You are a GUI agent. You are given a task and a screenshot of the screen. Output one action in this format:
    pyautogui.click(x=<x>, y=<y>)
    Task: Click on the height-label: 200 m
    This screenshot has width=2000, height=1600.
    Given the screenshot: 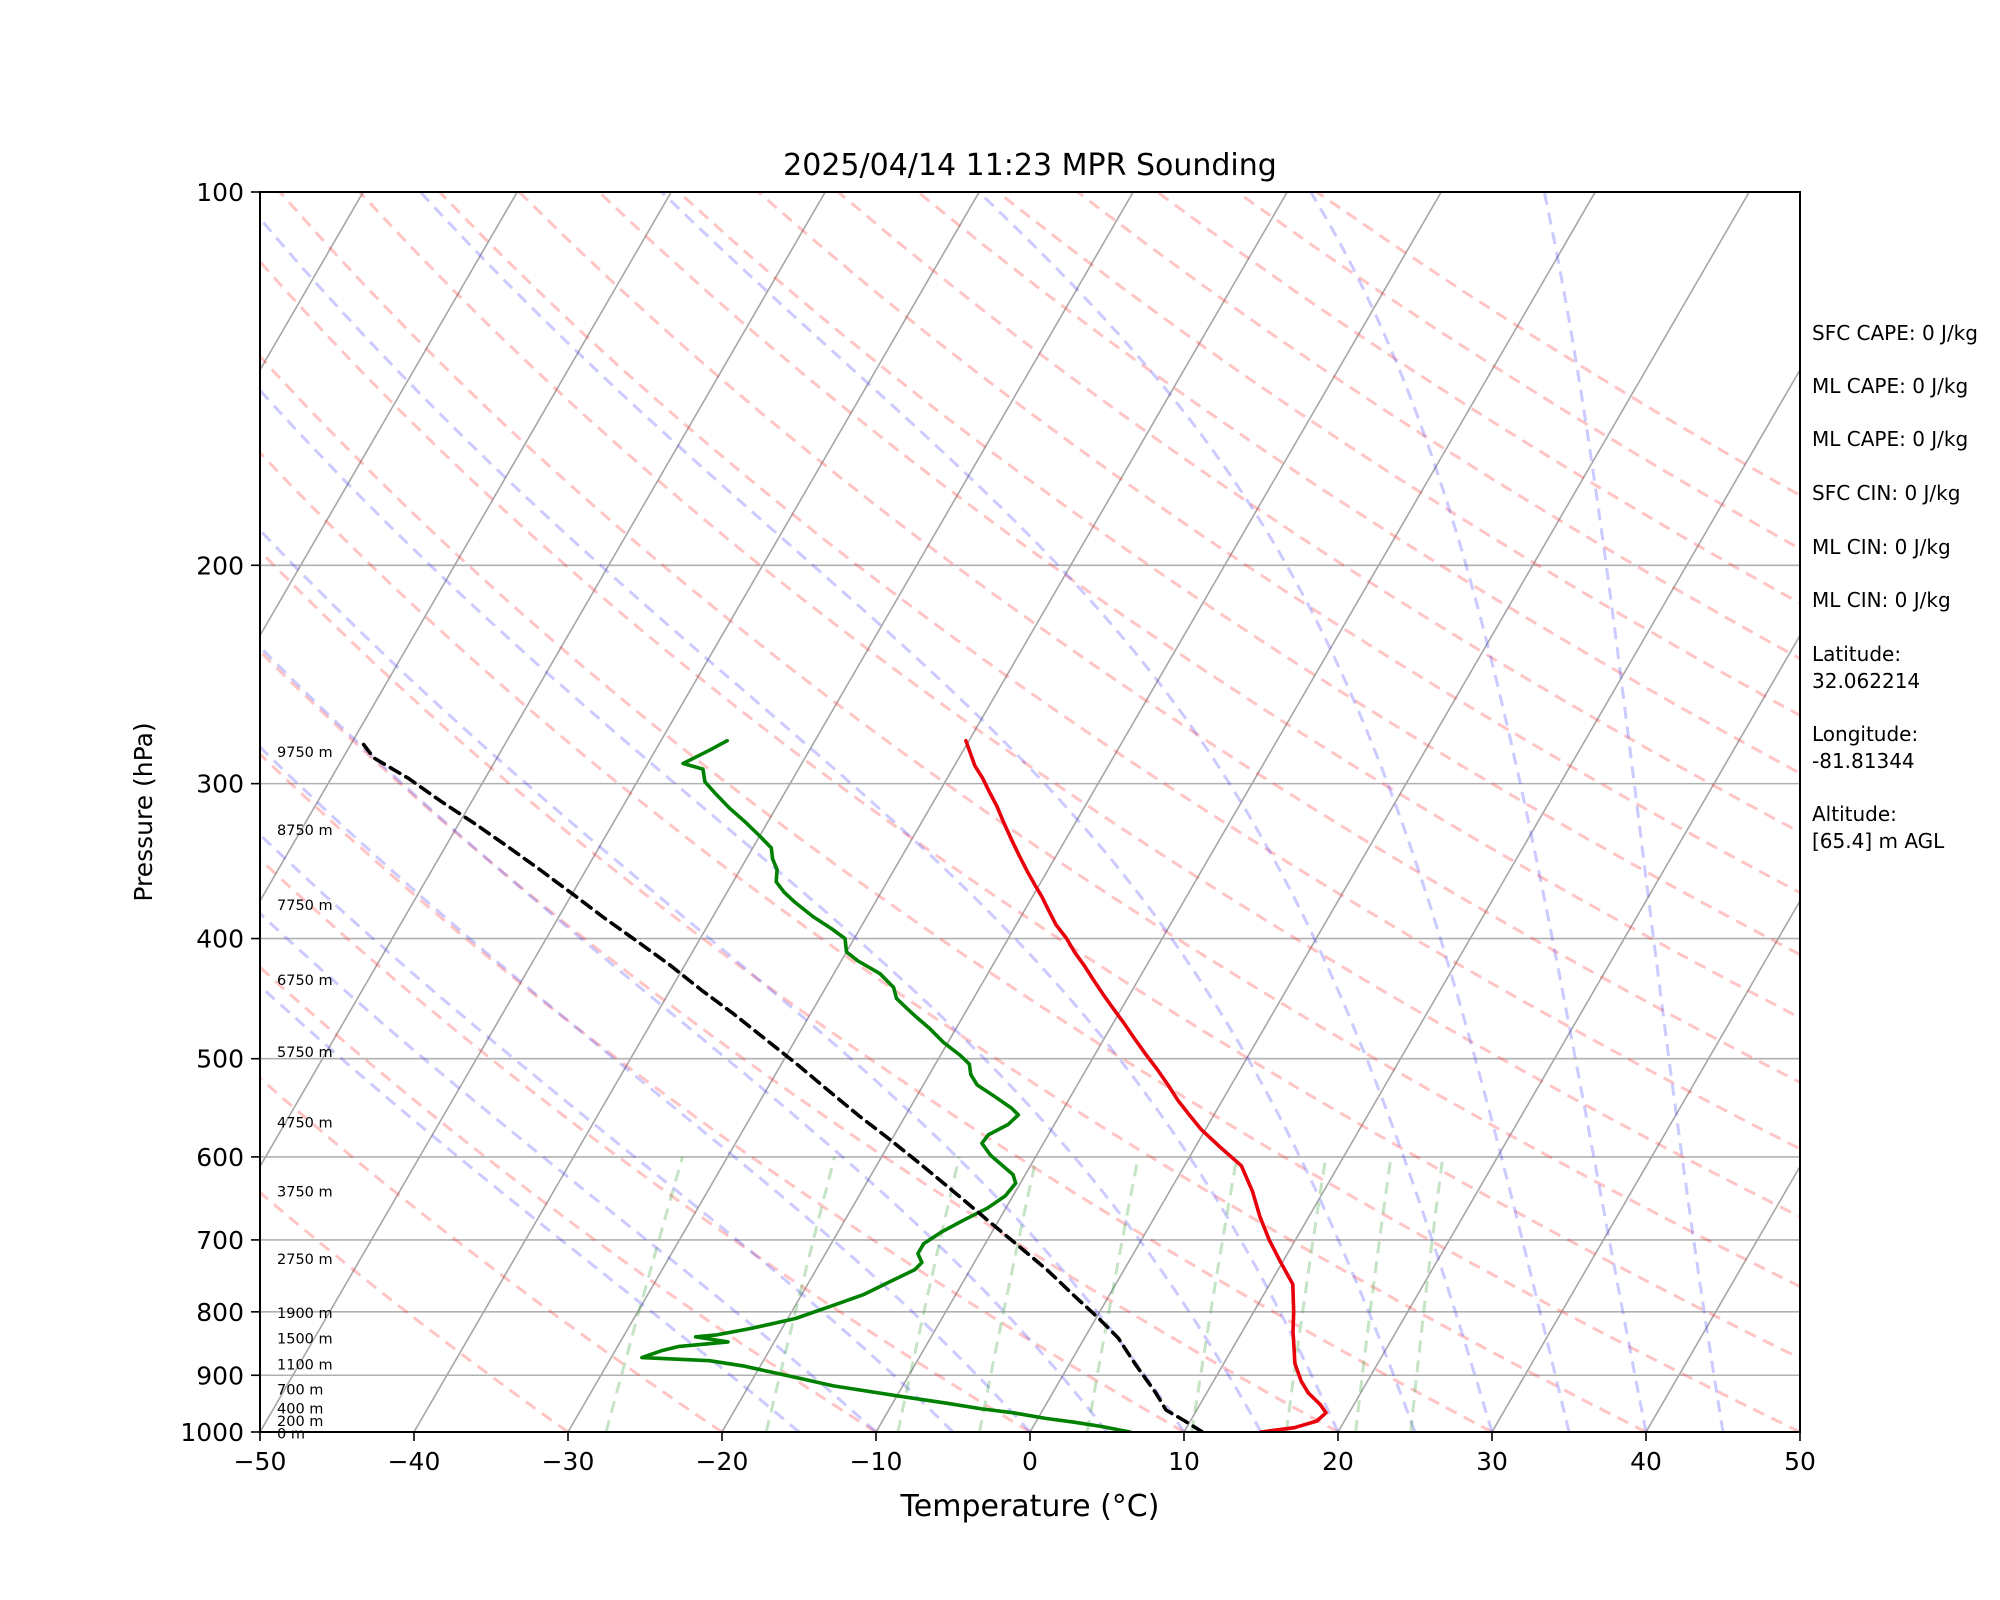 What is the action you would take?
    pyautogui.click(x=300, y=1422)
    